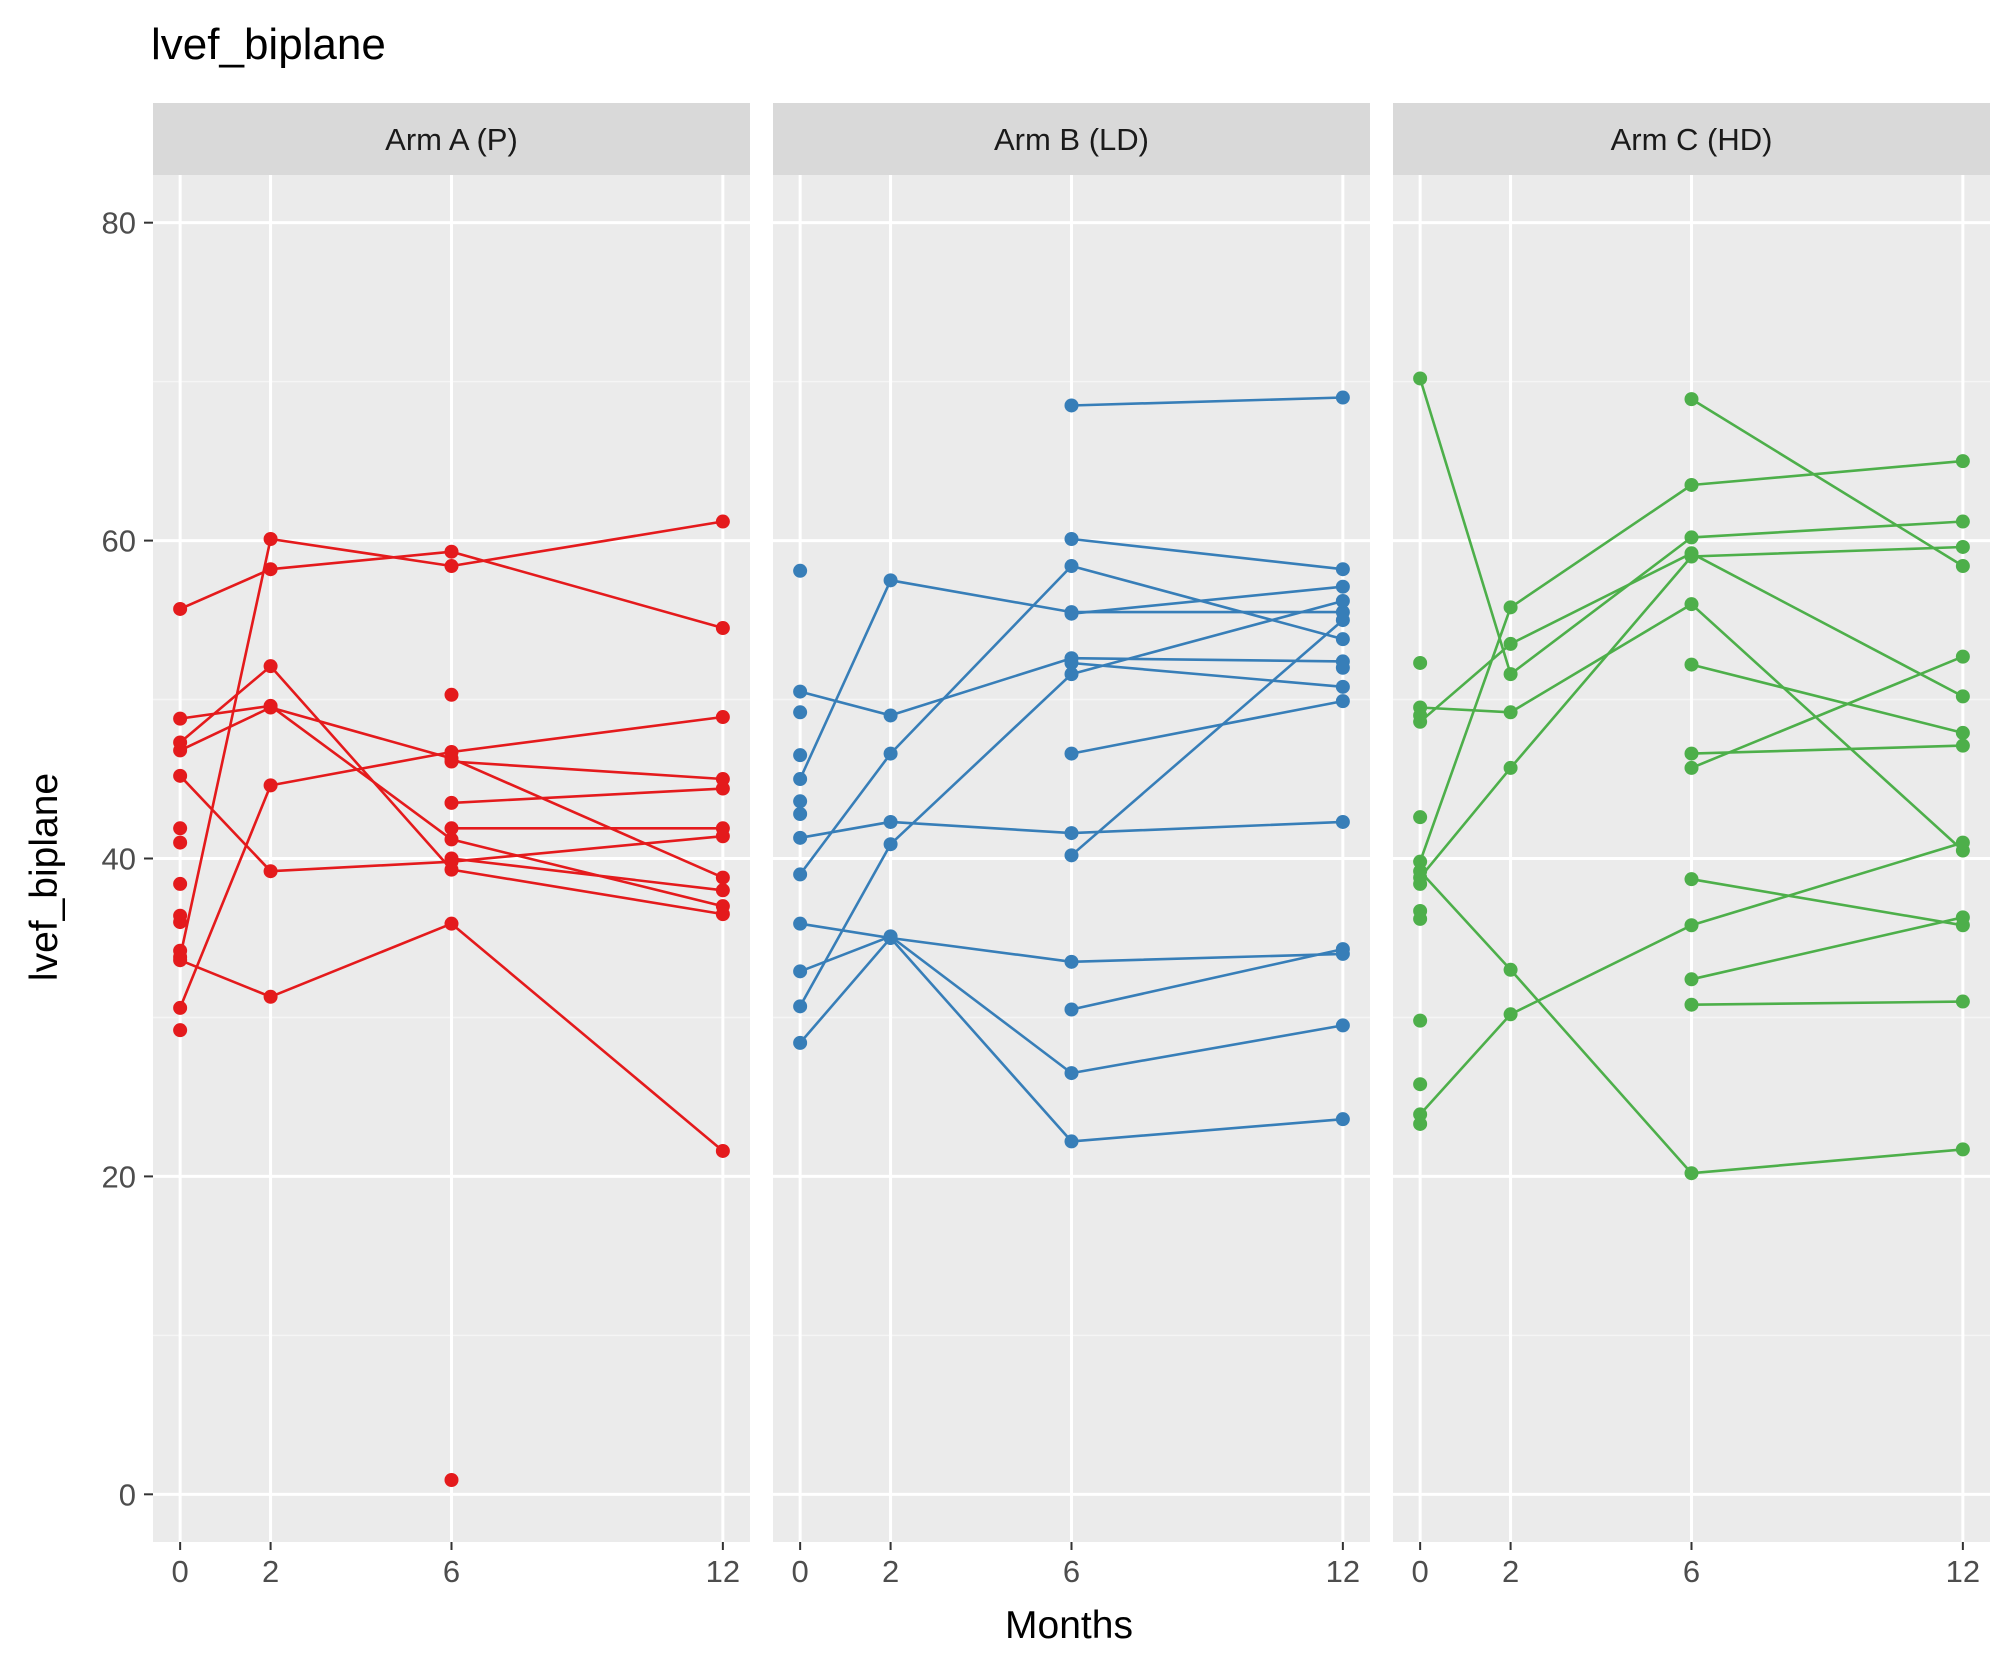 This screenshot has width=2003, height=1662. I want to click on facet-label: Arm B (LD), so click(1071, 139).